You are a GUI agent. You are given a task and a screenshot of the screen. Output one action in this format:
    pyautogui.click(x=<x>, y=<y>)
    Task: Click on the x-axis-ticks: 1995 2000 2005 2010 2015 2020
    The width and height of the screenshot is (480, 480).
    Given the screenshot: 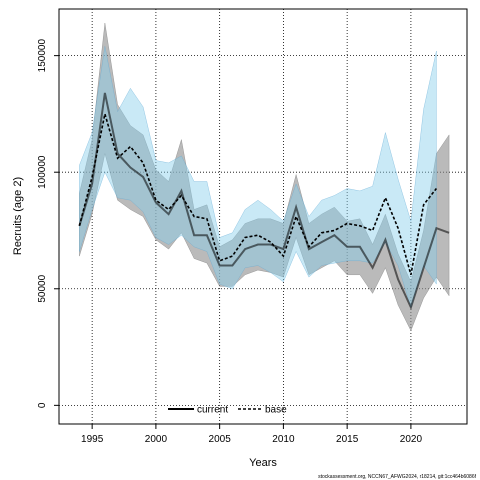 What is the action you would take?
    pyautogui.click(x=251, y=434)
    